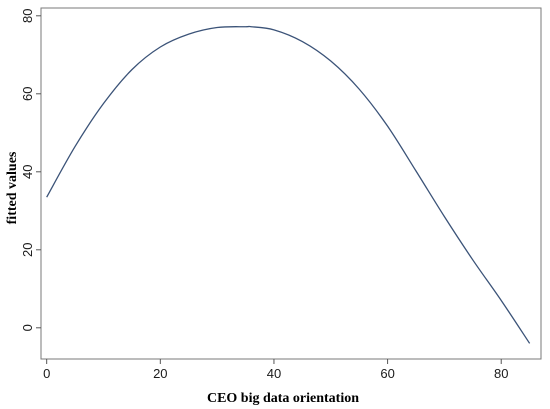  I want to click on y-tick-label: 20, so click(27, 250).